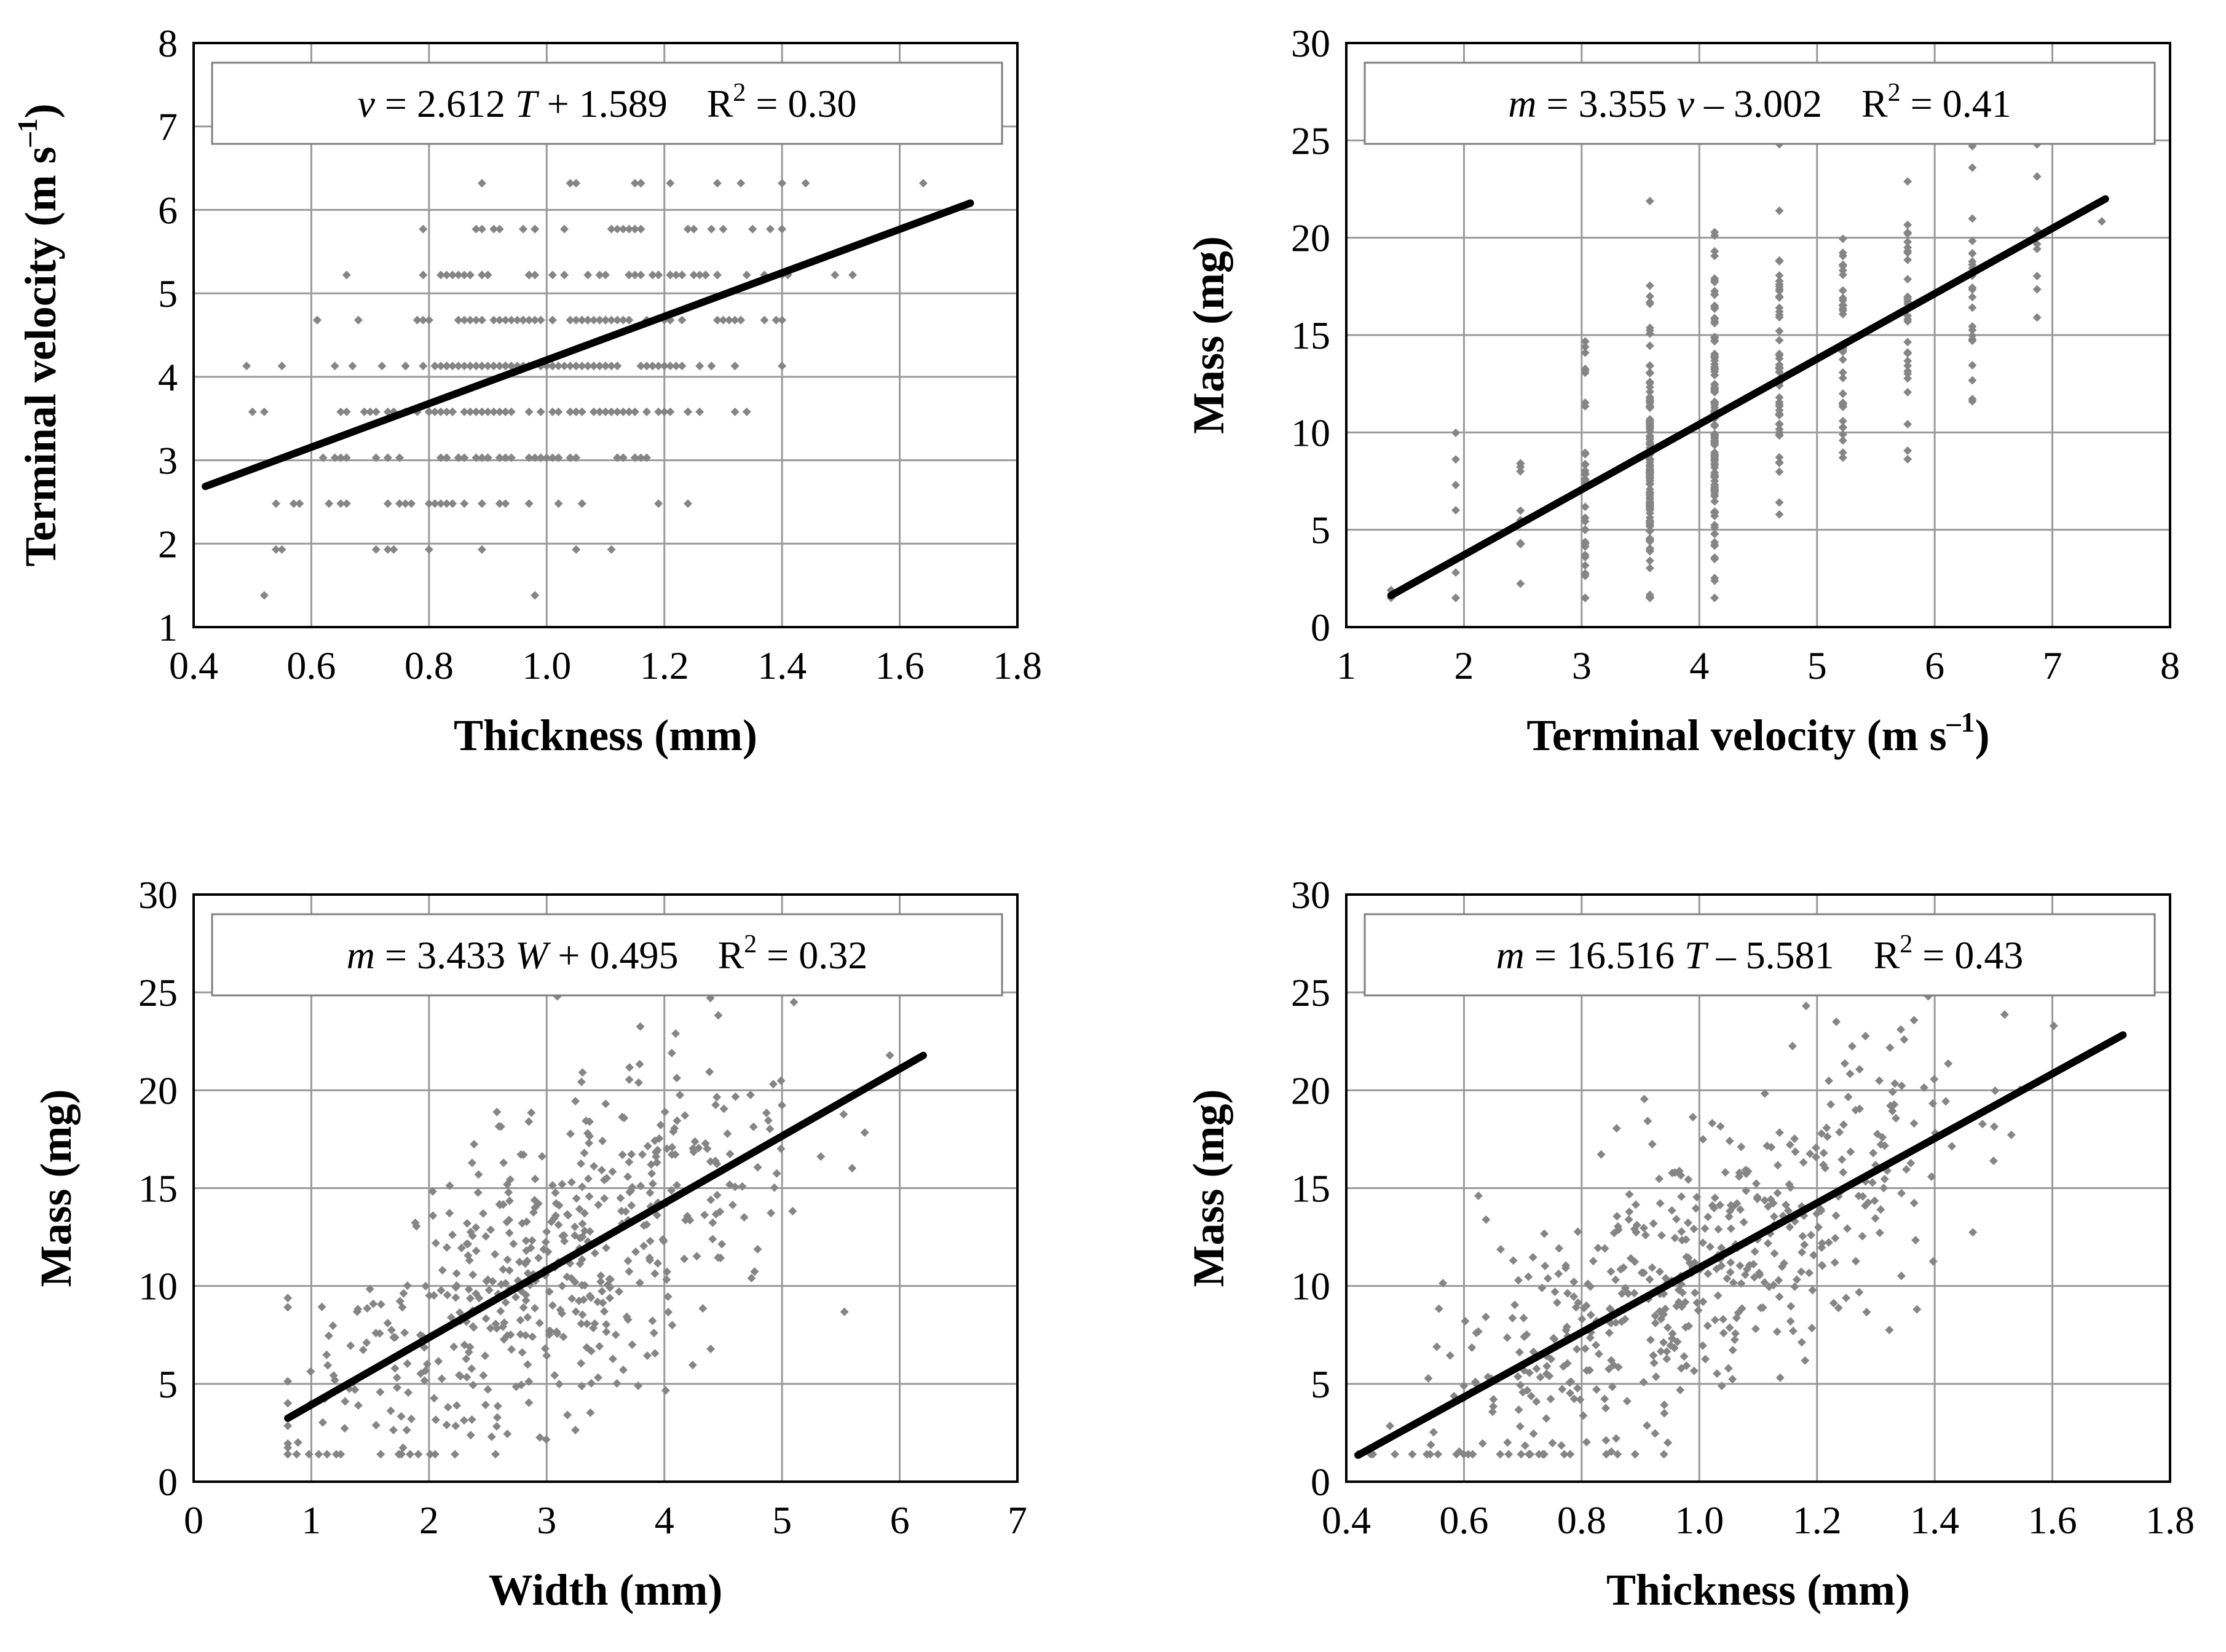 Image resolution: width=2226 pixels, height=1652 pixels. Describe the element at coordinates (429, 665) in the screenshot. I see `x-tick-label: 0.8` at that location.